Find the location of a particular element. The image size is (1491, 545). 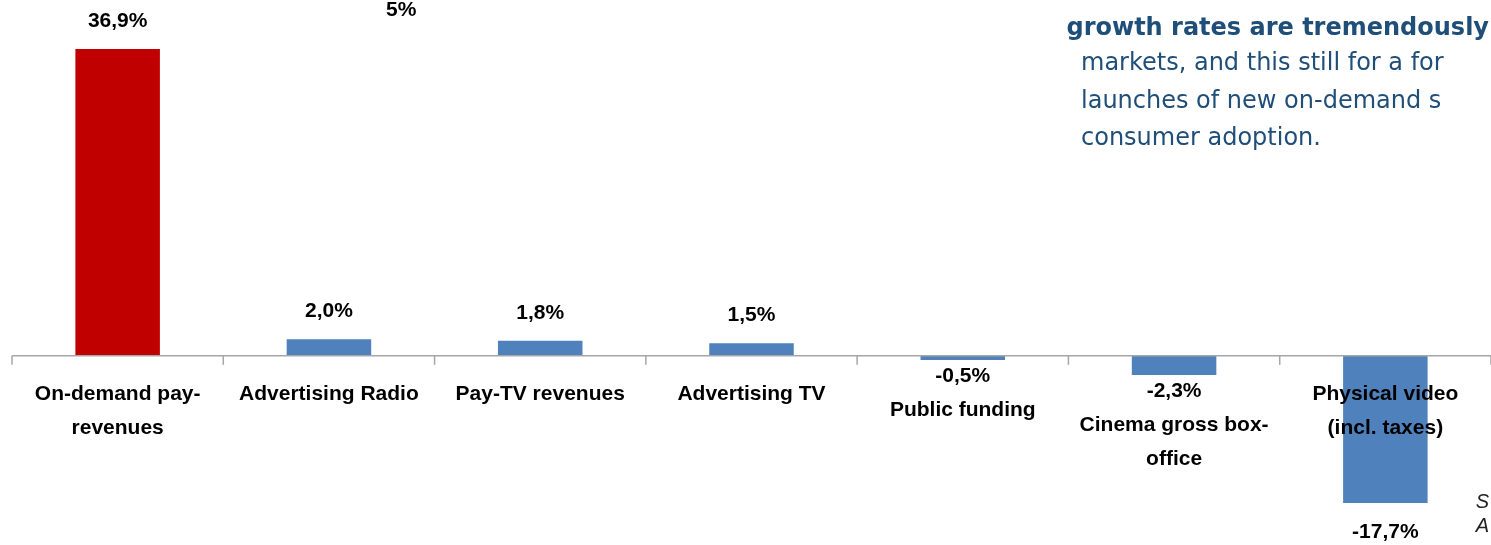

annotation: launches of new on-demand s is located at coordinates (1261, 100).